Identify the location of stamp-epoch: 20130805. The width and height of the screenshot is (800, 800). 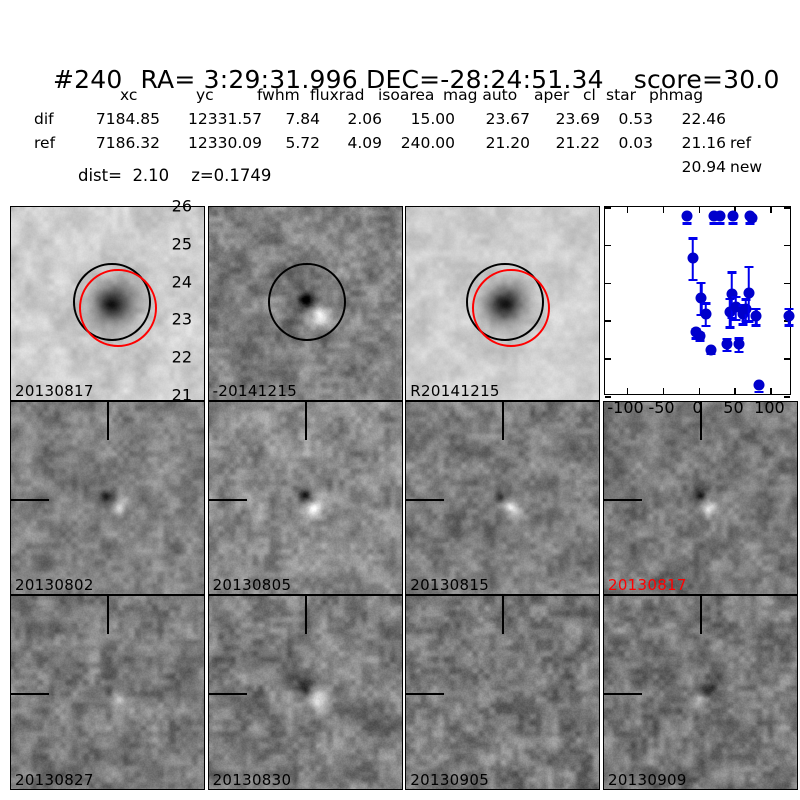
(305, 498).